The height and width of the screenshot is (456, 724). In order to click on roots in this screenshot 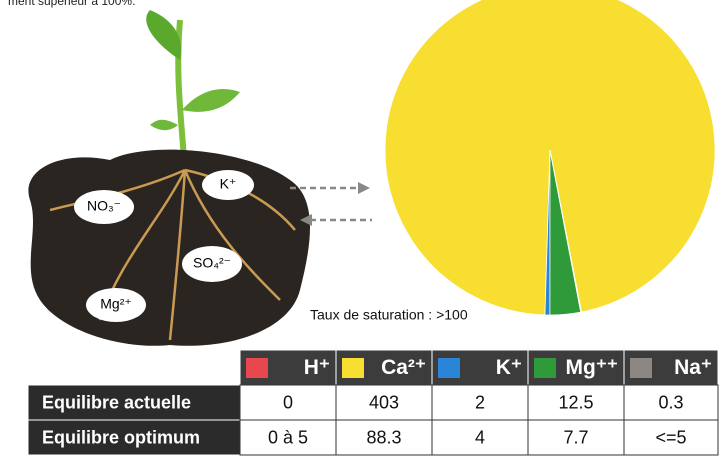, I will do `click(172, 254)`.